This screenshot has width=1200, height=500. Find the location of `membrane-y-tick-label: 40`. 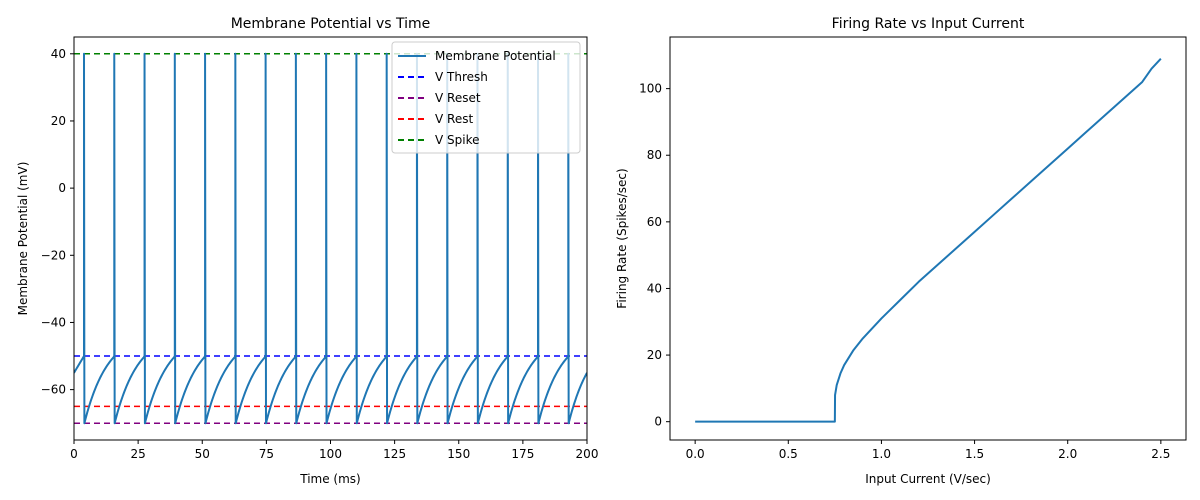

membrane-y-tick-label: 40 is located at coordinates (58, 54).